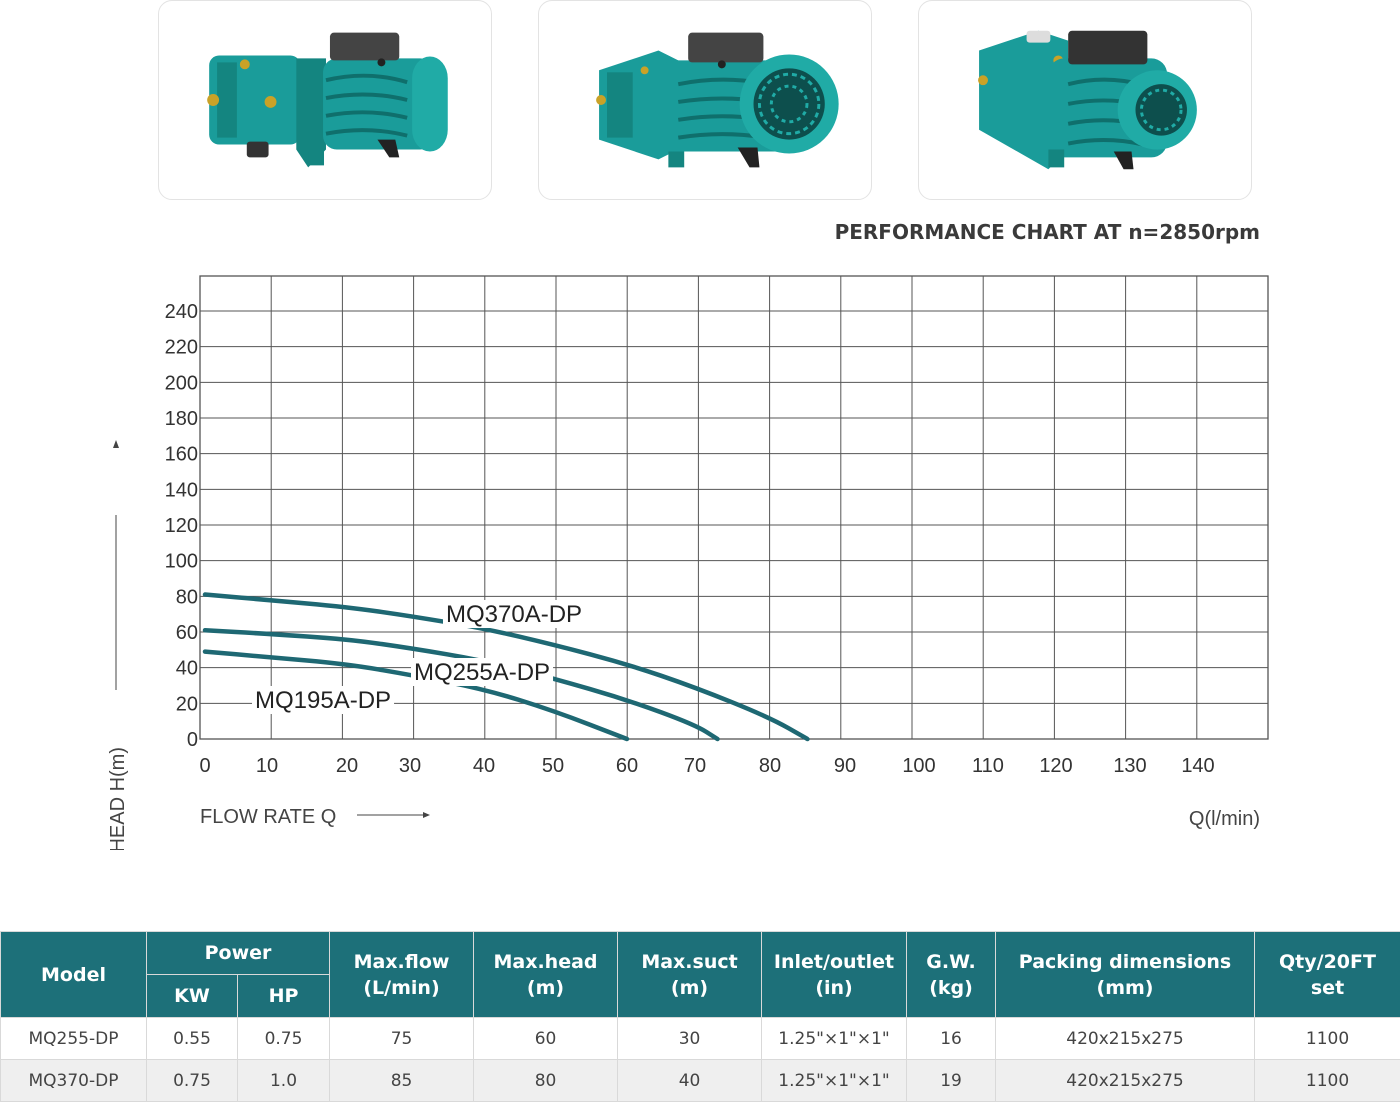  Describe the element at coordinates (484, 766) in the screenshot. I see `x-tick-label: 40` at that location.